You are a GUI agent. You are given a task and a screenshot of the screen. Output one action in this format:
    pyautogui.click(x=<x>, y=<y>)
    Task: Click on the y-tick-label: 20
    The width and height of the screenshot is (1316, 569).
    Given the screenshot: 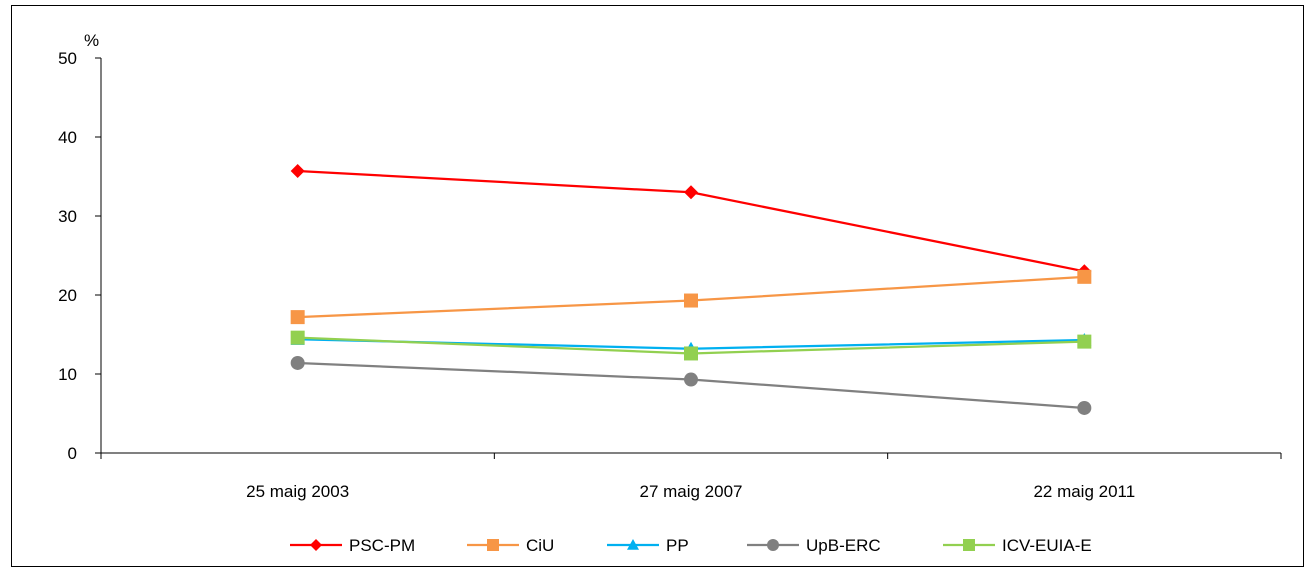 What is the action you would take?
    pyautogui.click(x=67, y=295)
    